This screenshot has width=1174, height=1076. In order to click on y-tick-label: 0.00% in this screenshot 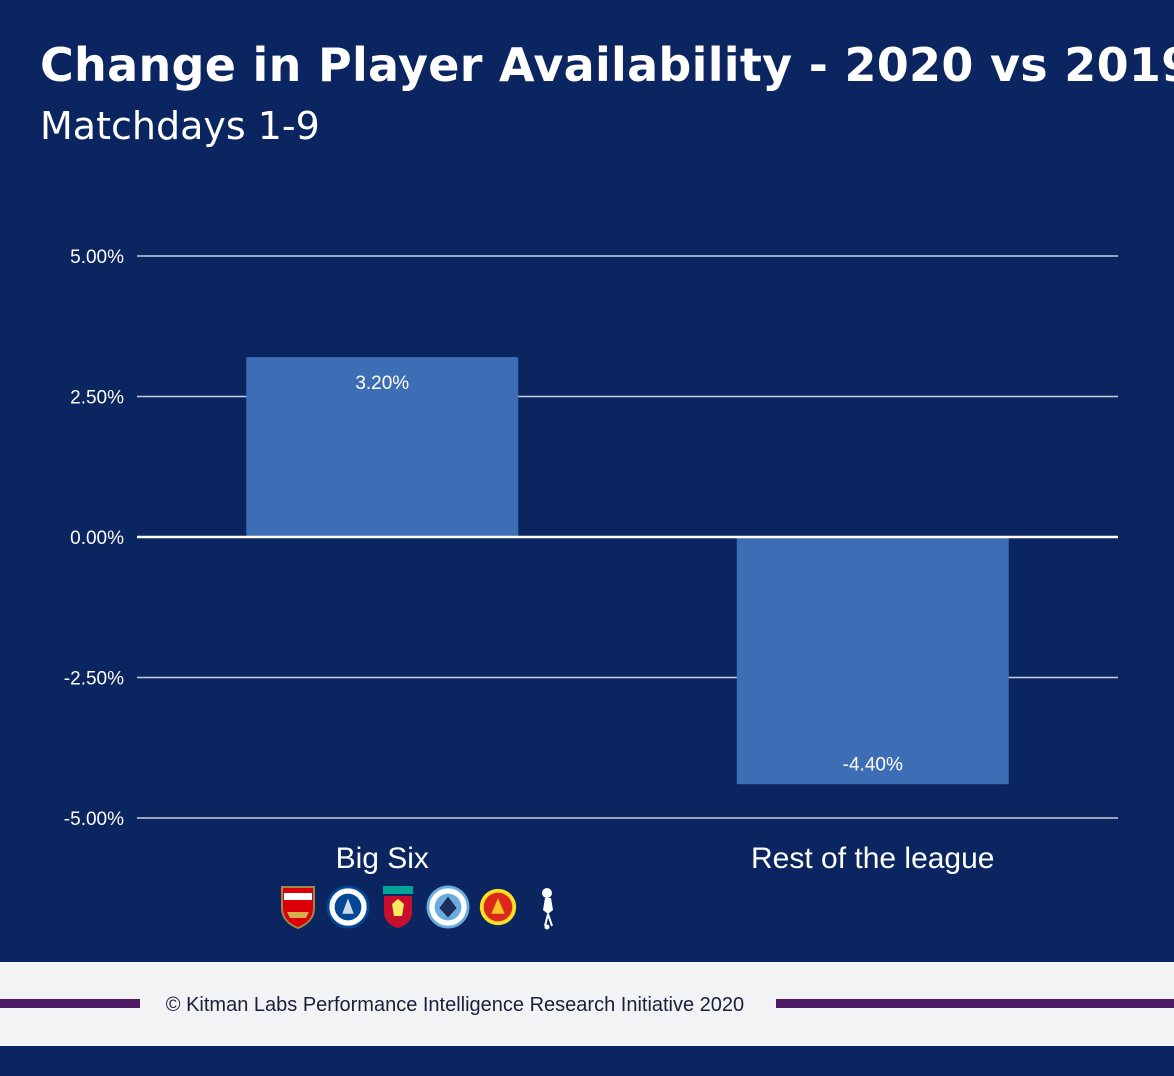, I will do `click(97, 538)`.